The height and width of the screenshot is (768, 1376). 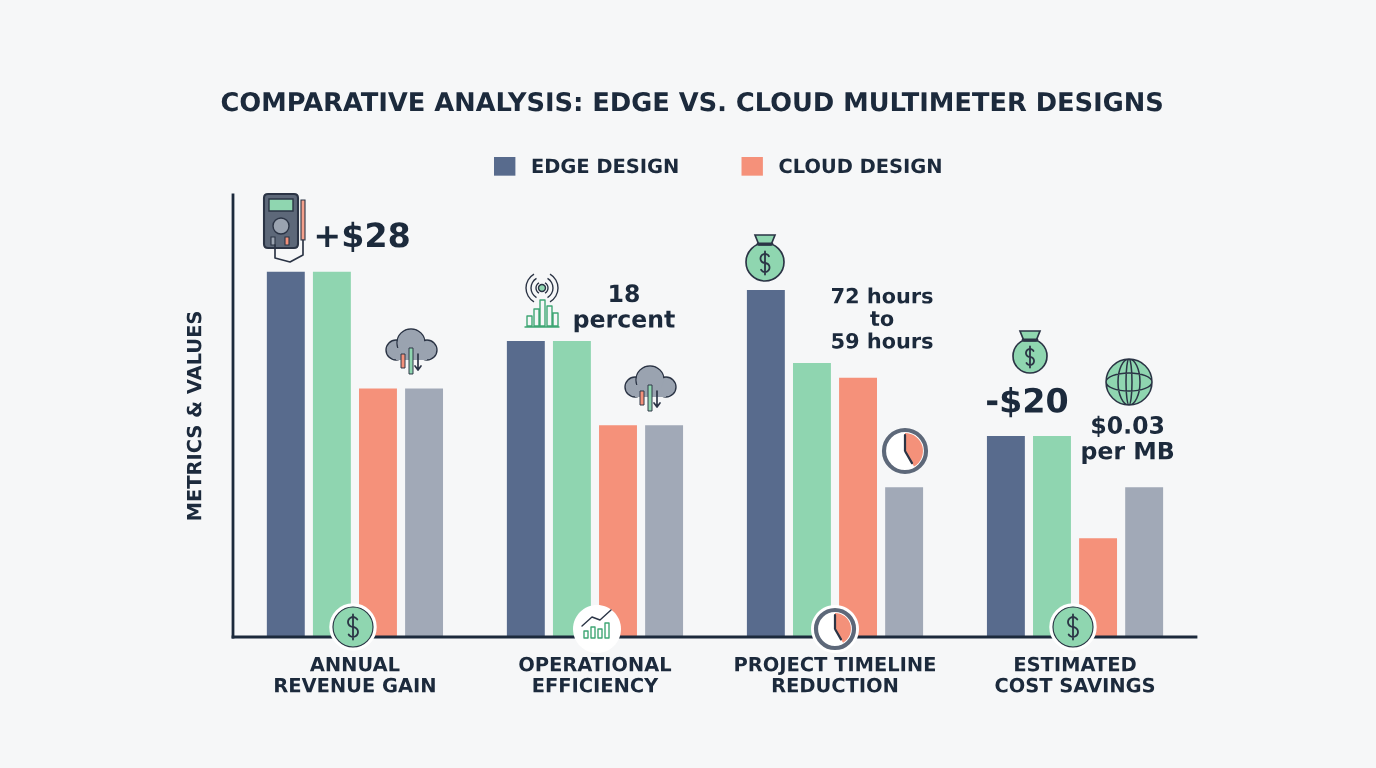 What do you see at coordinates (1027, 402) in the screenshot?
I see `annotation: -$20` at bounding box center [1027, 402].